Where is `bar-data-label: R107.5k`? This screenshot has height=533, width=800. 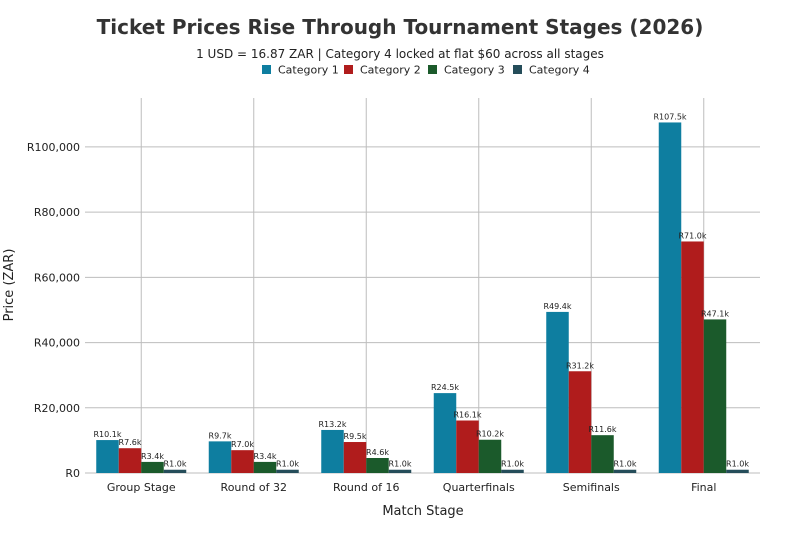
bar-data-label: R107.5k is located at coordinates (669, 116).